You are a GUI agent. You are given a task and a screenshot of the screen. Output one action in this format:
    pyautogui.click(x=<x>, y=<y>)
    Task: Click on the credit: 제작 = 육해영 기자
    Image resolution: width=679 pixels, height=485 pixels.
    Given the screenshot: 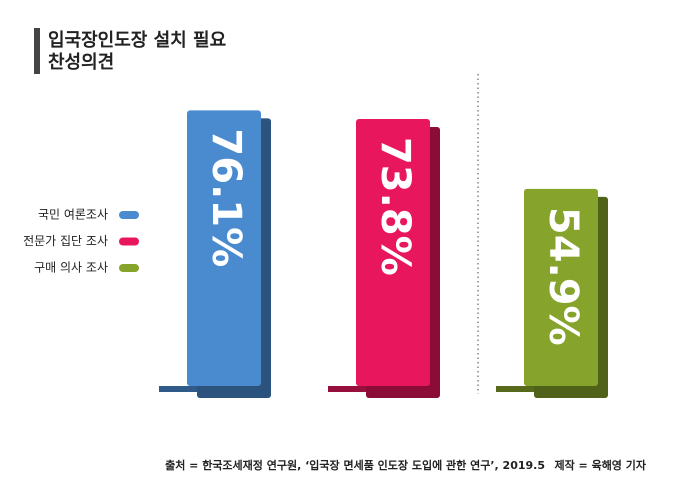 What is the action you would take?
    pyautogui.click(x=600, y=465)
    